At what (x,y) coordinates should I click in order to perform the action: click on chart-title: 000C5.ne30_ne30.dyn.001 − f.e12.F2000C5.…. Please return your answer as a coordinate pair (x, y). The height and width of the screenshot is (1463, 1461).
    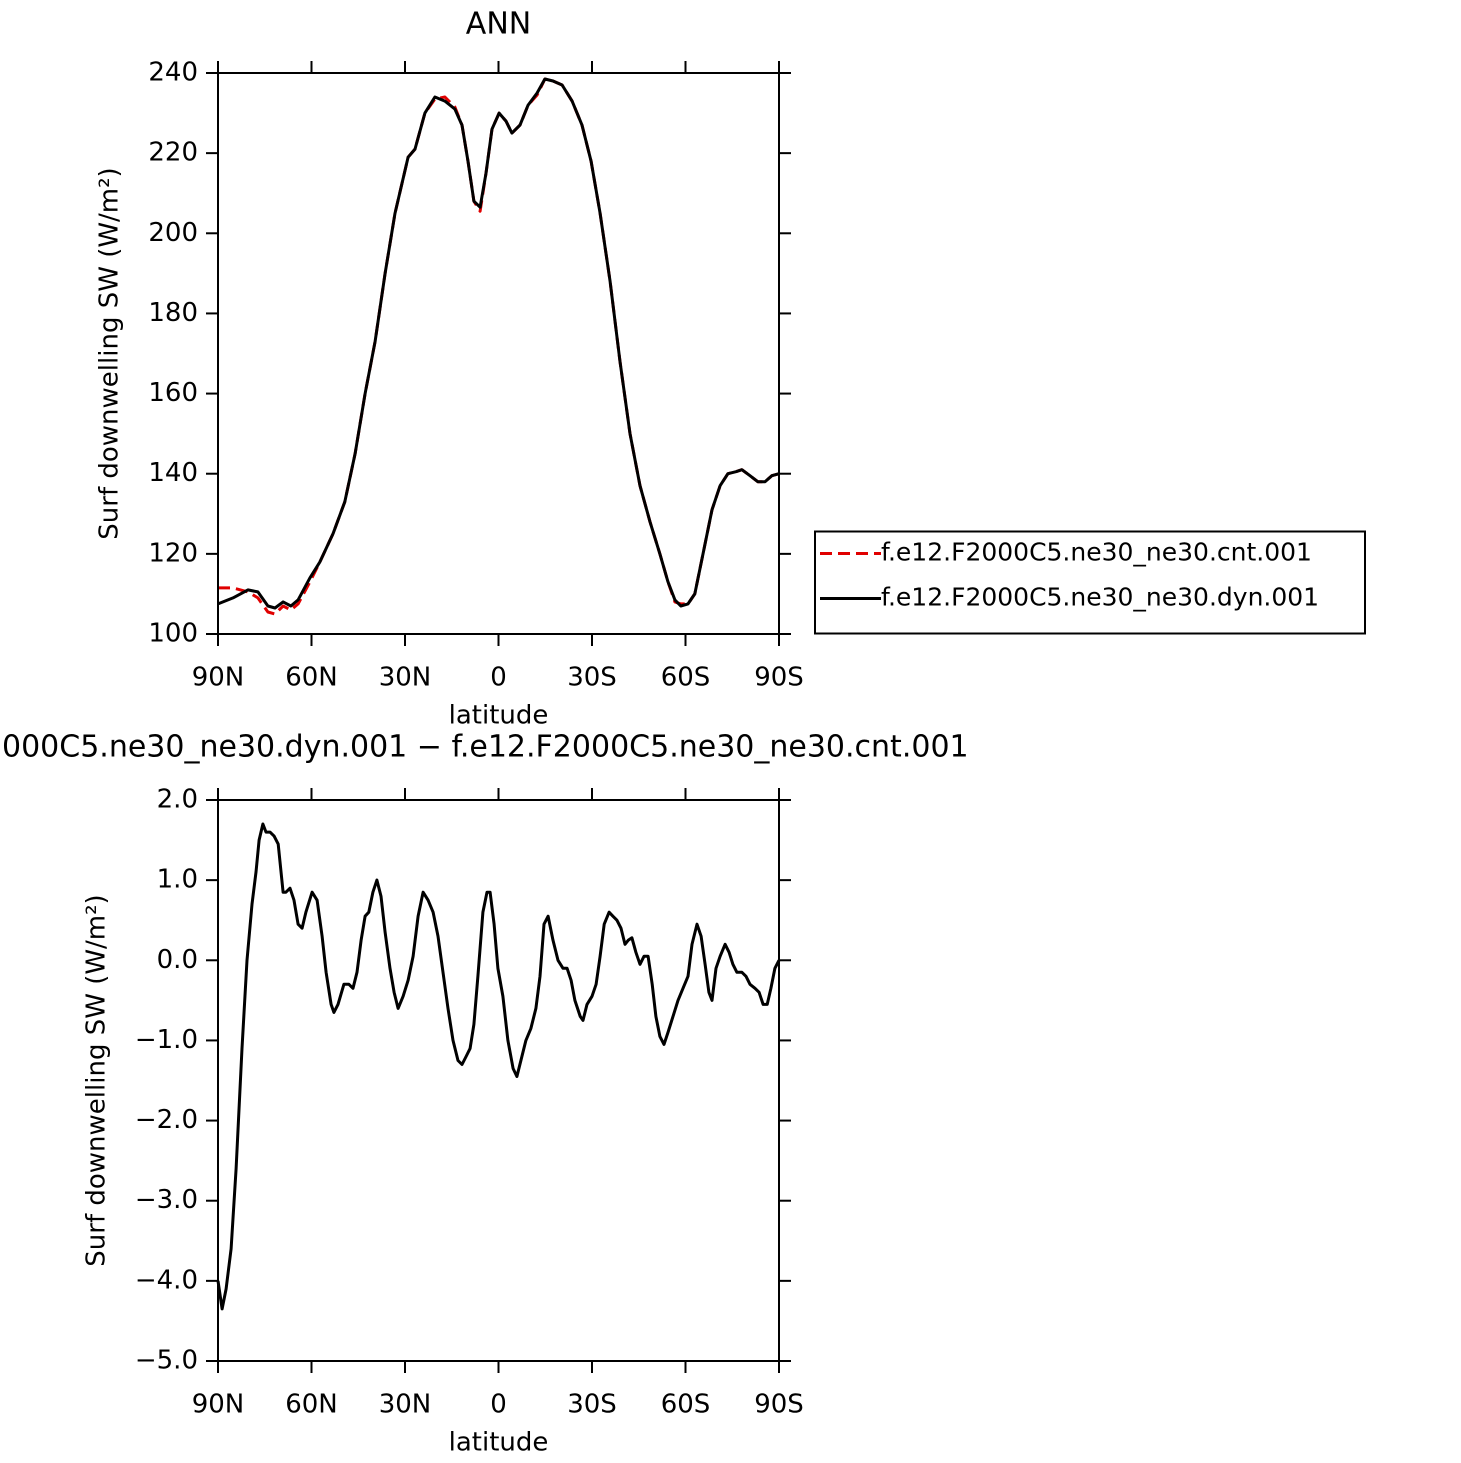
    Looking at the image, I should click on (485, 747).